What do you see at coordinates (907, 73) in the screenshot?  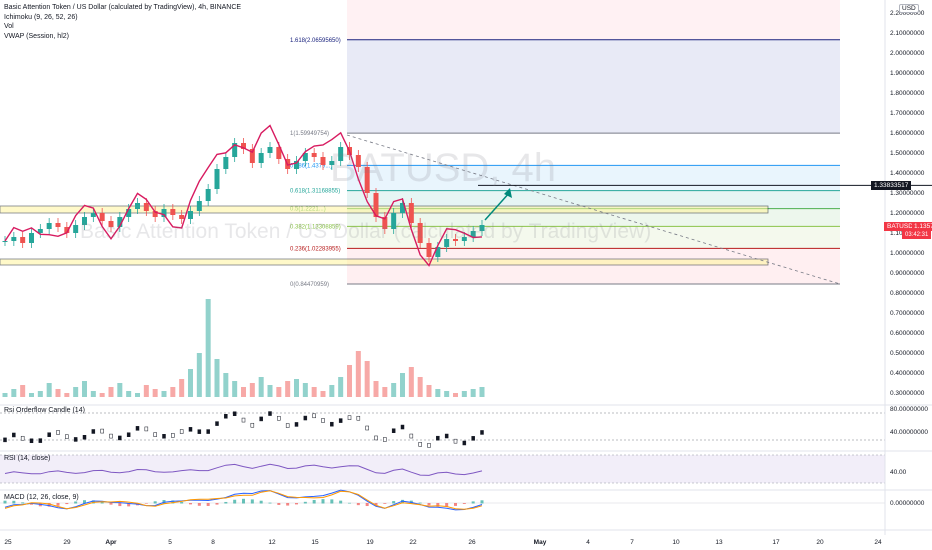 I see `price-tick-label: 1.90000000` at bounding box center [907, 73].